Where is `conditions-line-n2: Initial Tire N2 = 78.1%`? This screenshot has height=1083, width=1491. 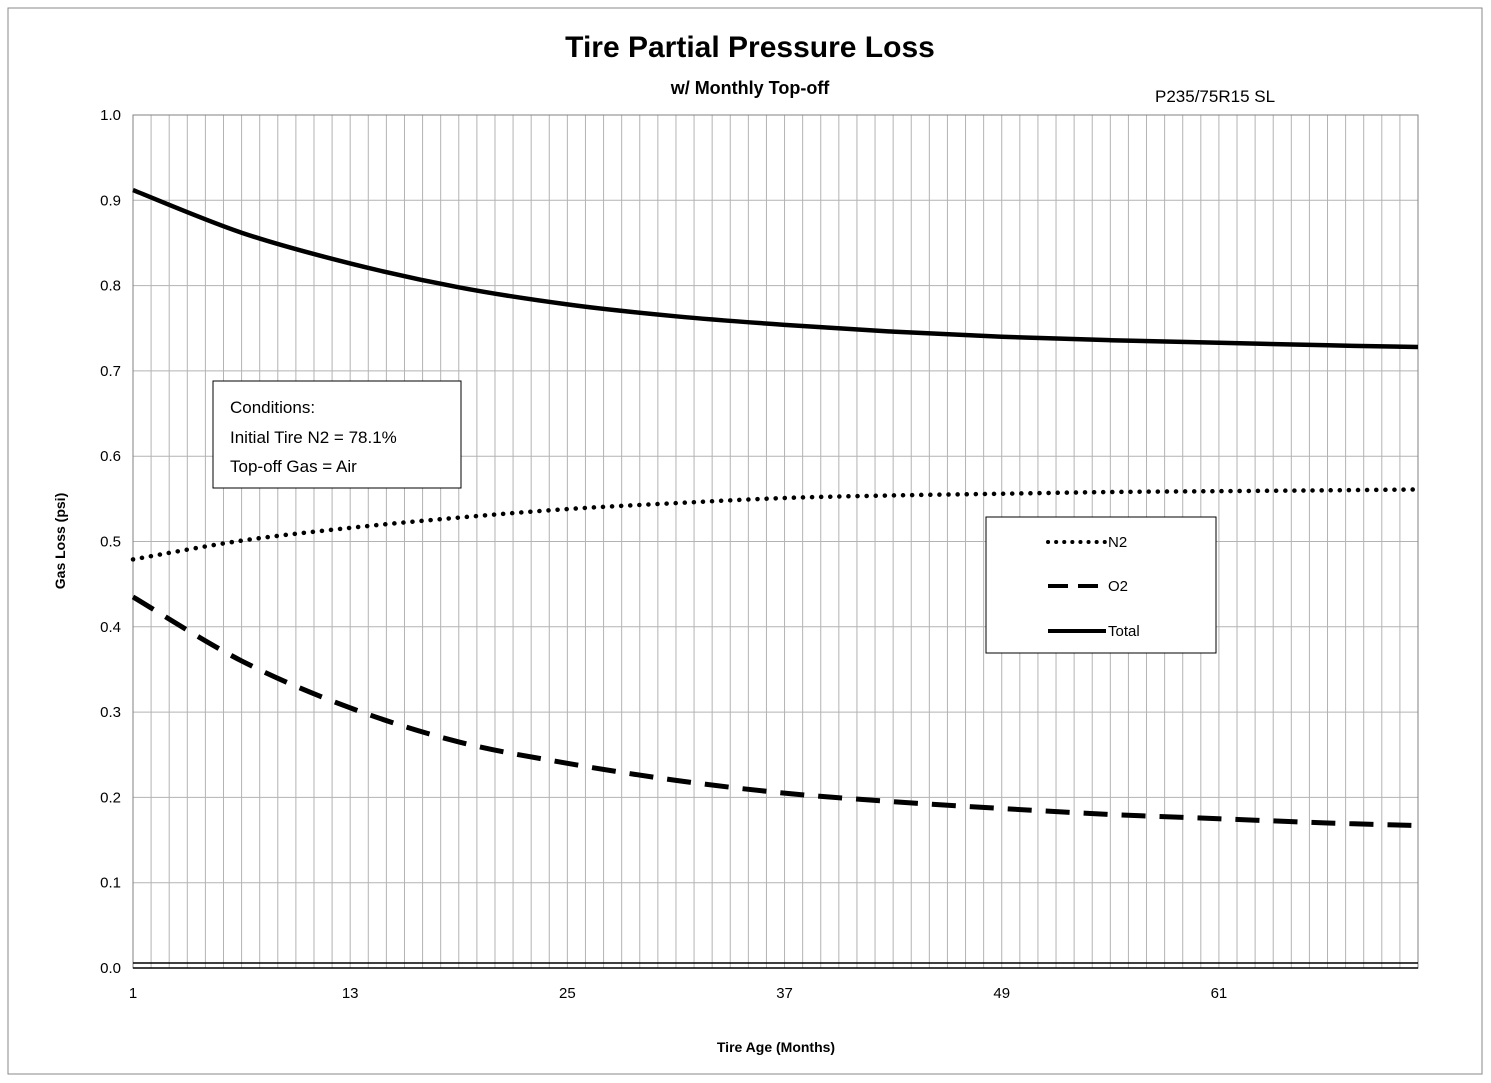
conditions-line-n2: Initial Tire N2 = 78.1% is located at coordinates (313, 437).